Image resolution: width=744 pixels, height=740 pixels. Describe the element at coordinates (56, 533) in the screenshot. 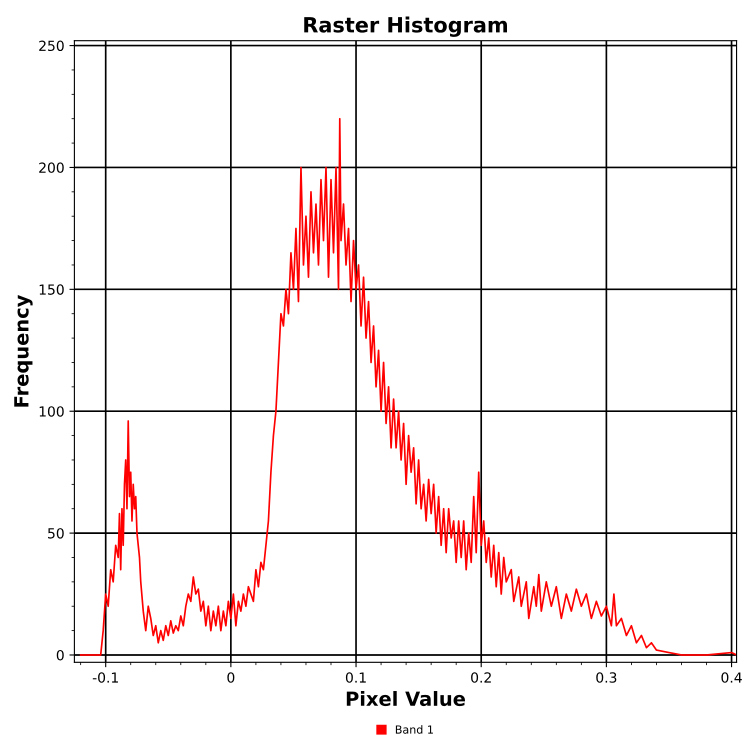

I see `y-tick-label: 50` at that location.